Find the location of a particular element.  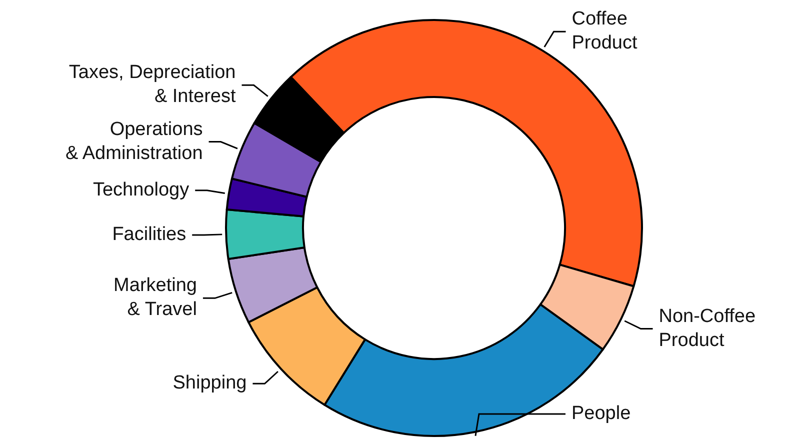

slice-label: People is located at coordinates (601, 413).